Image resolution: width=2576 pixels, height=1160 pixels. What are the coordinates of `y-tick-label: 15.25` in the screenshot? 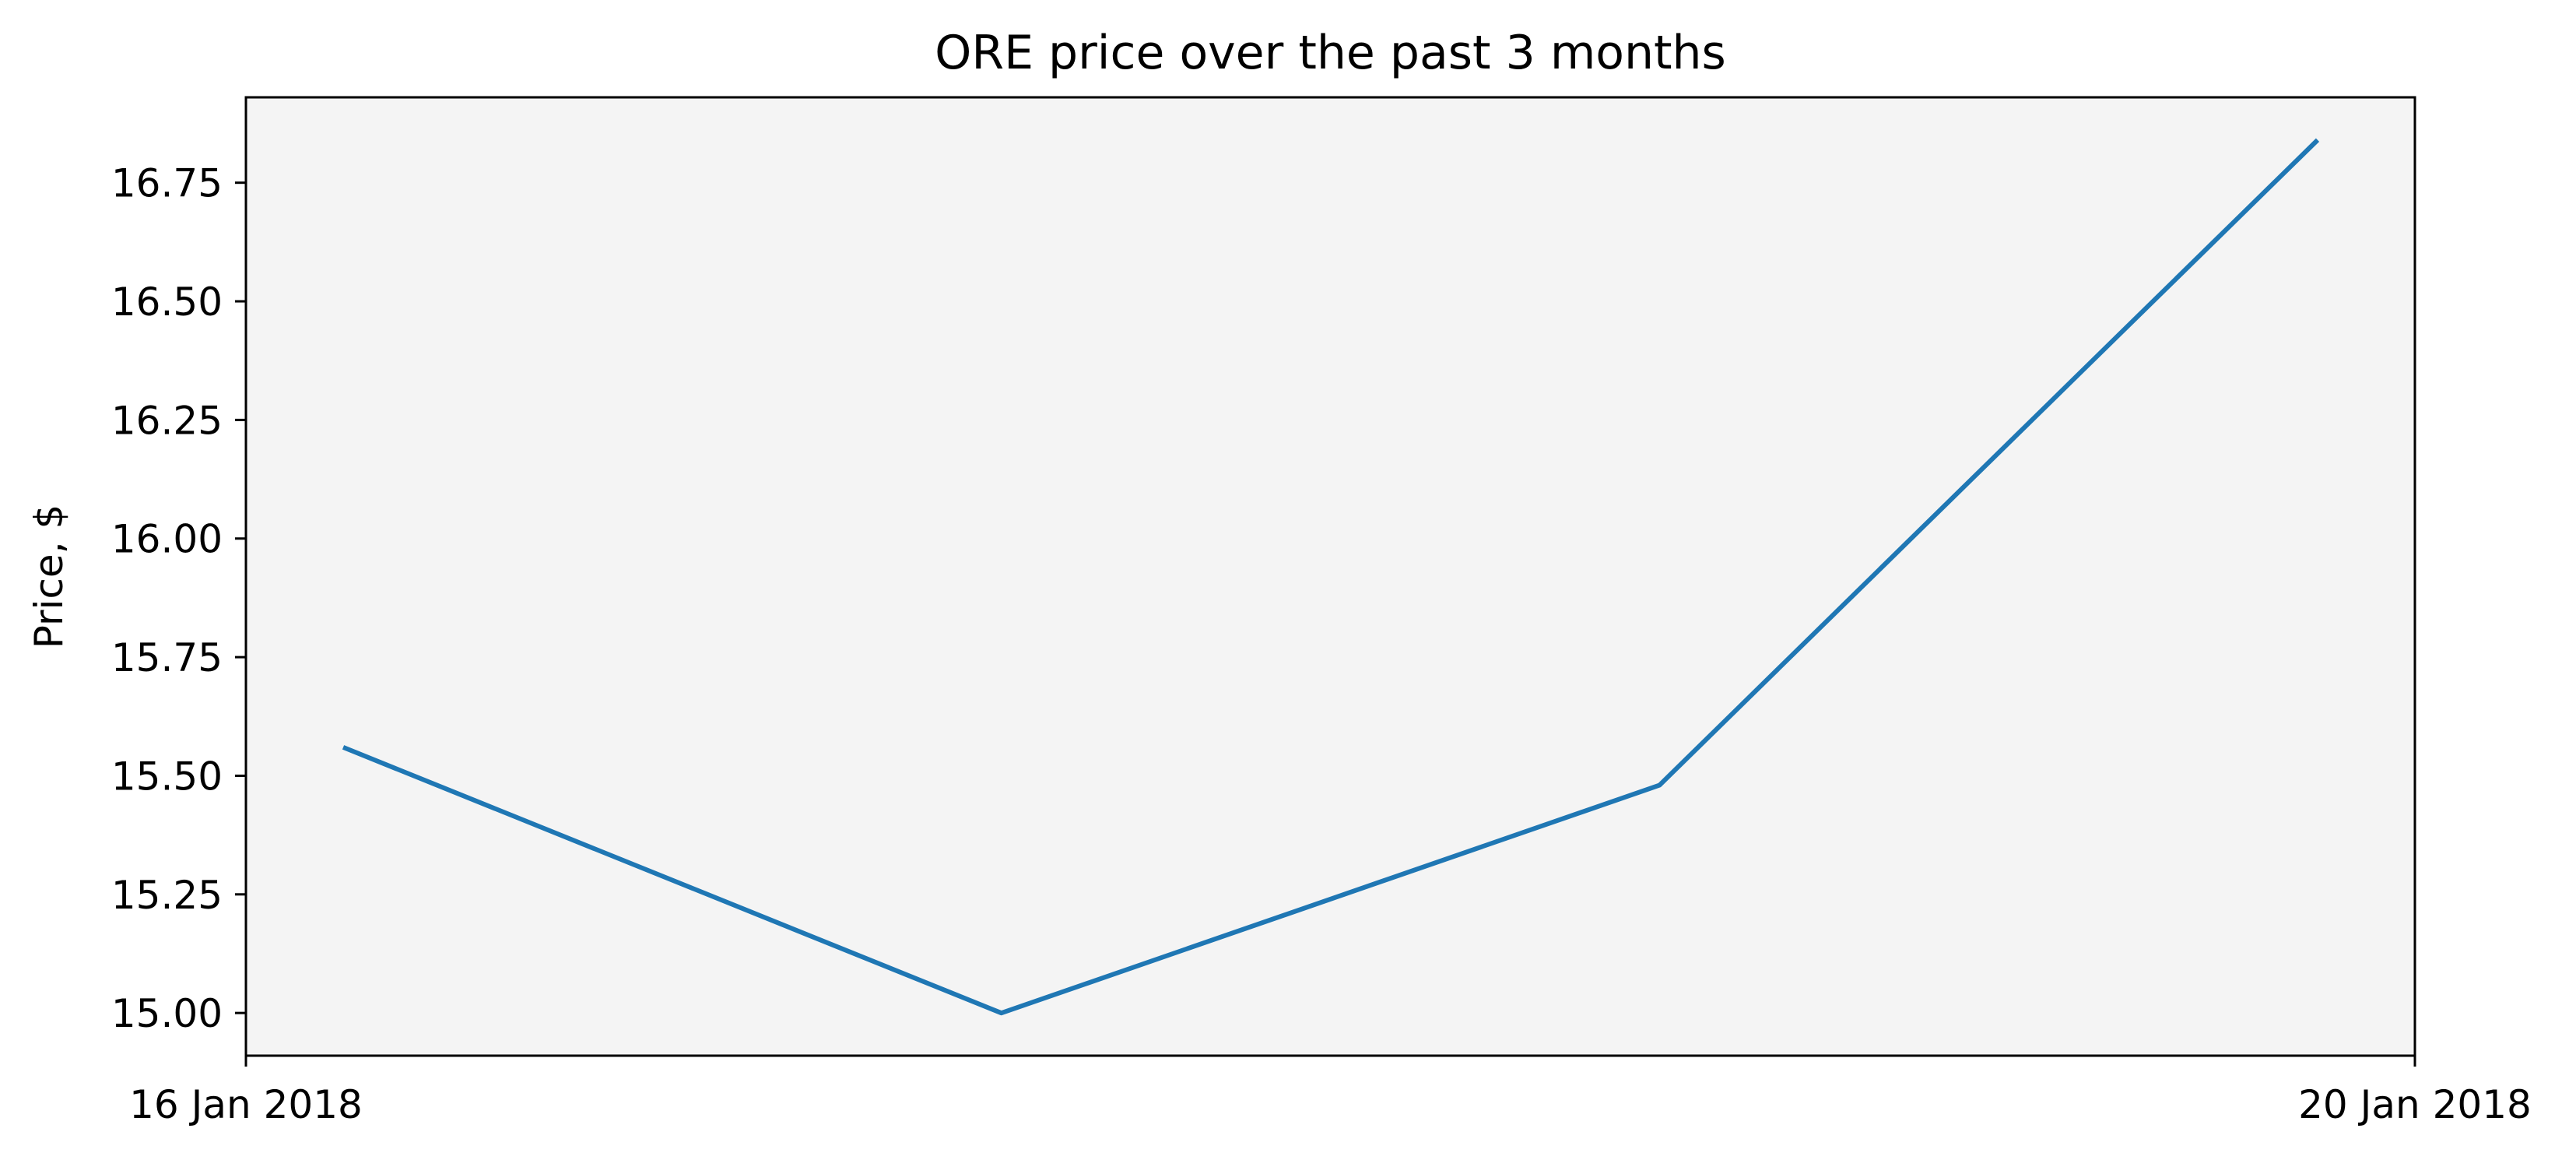 It's located at (167, 895).